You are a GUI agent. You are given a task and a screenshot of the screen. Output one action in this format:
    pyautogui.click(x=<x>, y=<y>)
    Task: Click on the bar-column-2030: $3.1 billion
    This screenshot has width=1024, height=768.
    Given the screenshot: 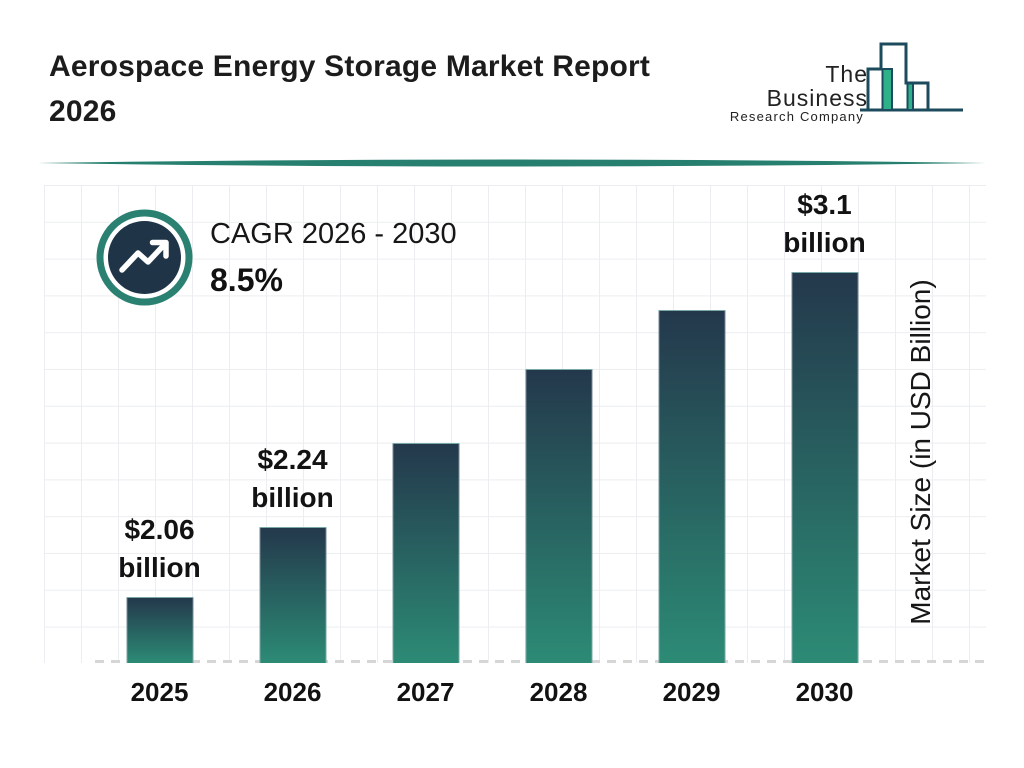 What is the action you would take?
    pyautogui.click(x=824, y=423)
    